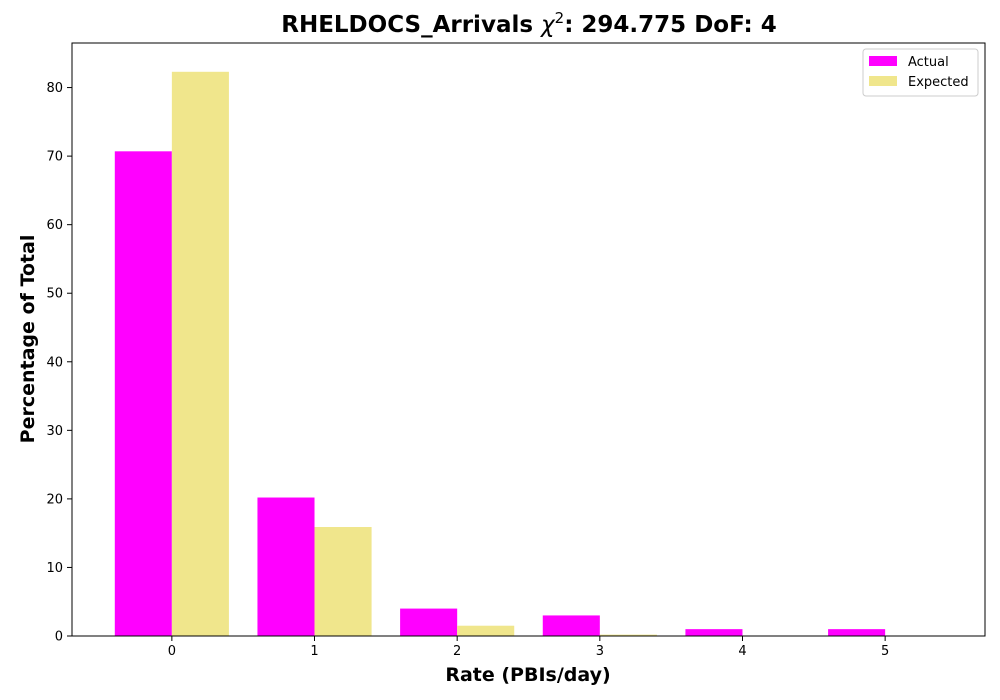 Image resolution: width=1000 pixels, height=700 pixels. Describe the element at coordinates (928, 62) in the screenshot. I see `legend-label-actual: Actual` at that location.